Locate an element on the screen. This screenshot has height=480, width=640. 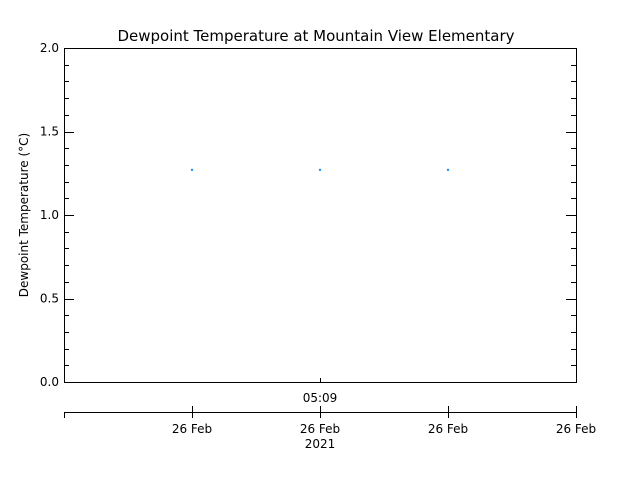
y-tick-labels: 0.0 0.5 1.0 1.5 2.0 is located at coordinates (49, 215).